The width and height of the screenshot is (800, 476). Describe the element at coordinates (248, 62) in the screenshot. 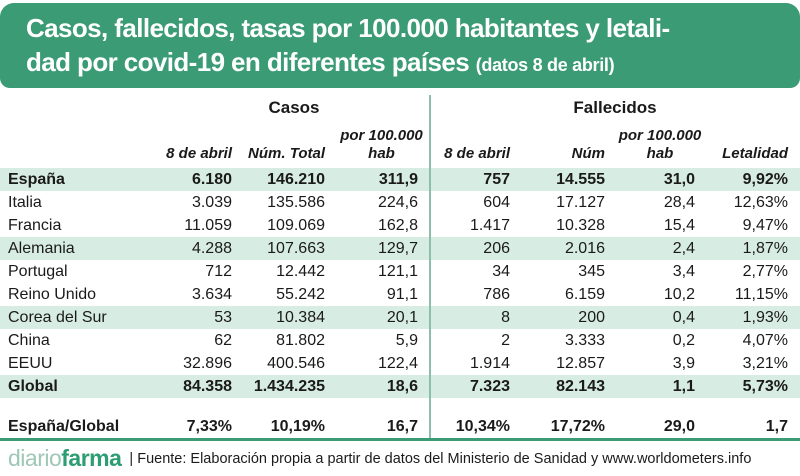

I see `page-title-line2-text: dad por covid-19 en diferentes países` at that location.